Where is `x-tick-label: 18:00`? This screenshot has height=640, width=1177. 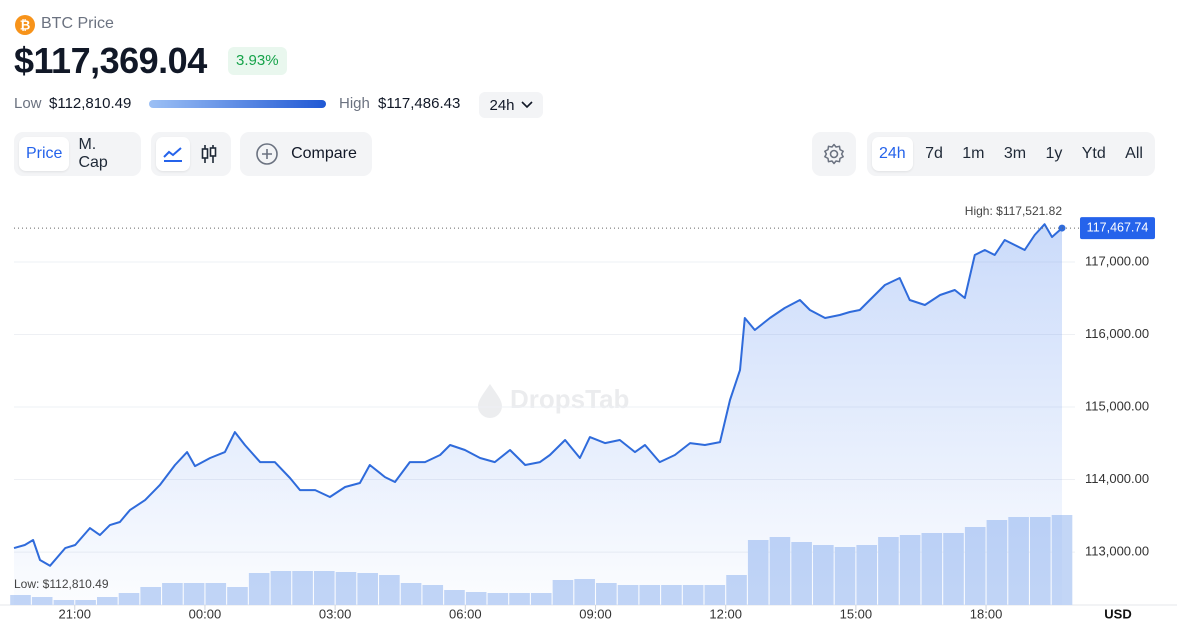 x-tick-label: 18:00 is located at coordinates (986, 613).